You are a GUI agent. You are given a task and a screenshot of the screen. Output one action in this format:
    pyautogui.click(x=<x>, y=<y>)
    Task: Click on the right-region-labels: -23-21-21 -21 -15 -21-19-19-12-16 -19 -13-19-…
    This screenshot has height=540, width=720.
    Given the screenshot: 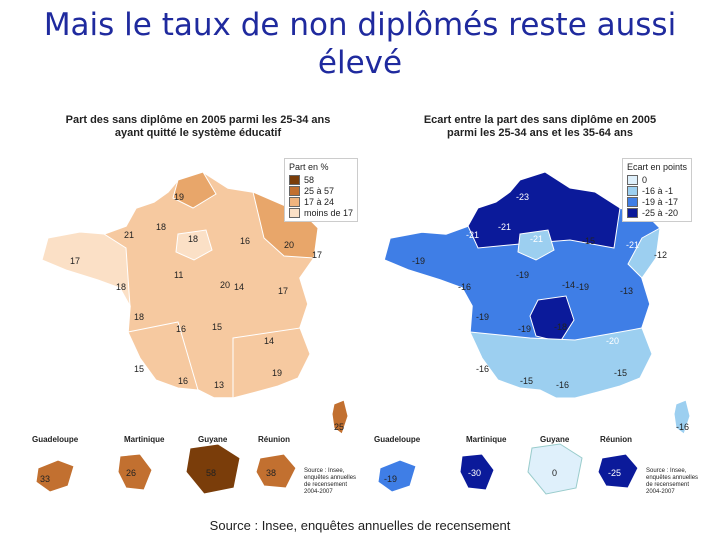 What is the action you would take?
    pyautogui.click(x=539, y=291)
    